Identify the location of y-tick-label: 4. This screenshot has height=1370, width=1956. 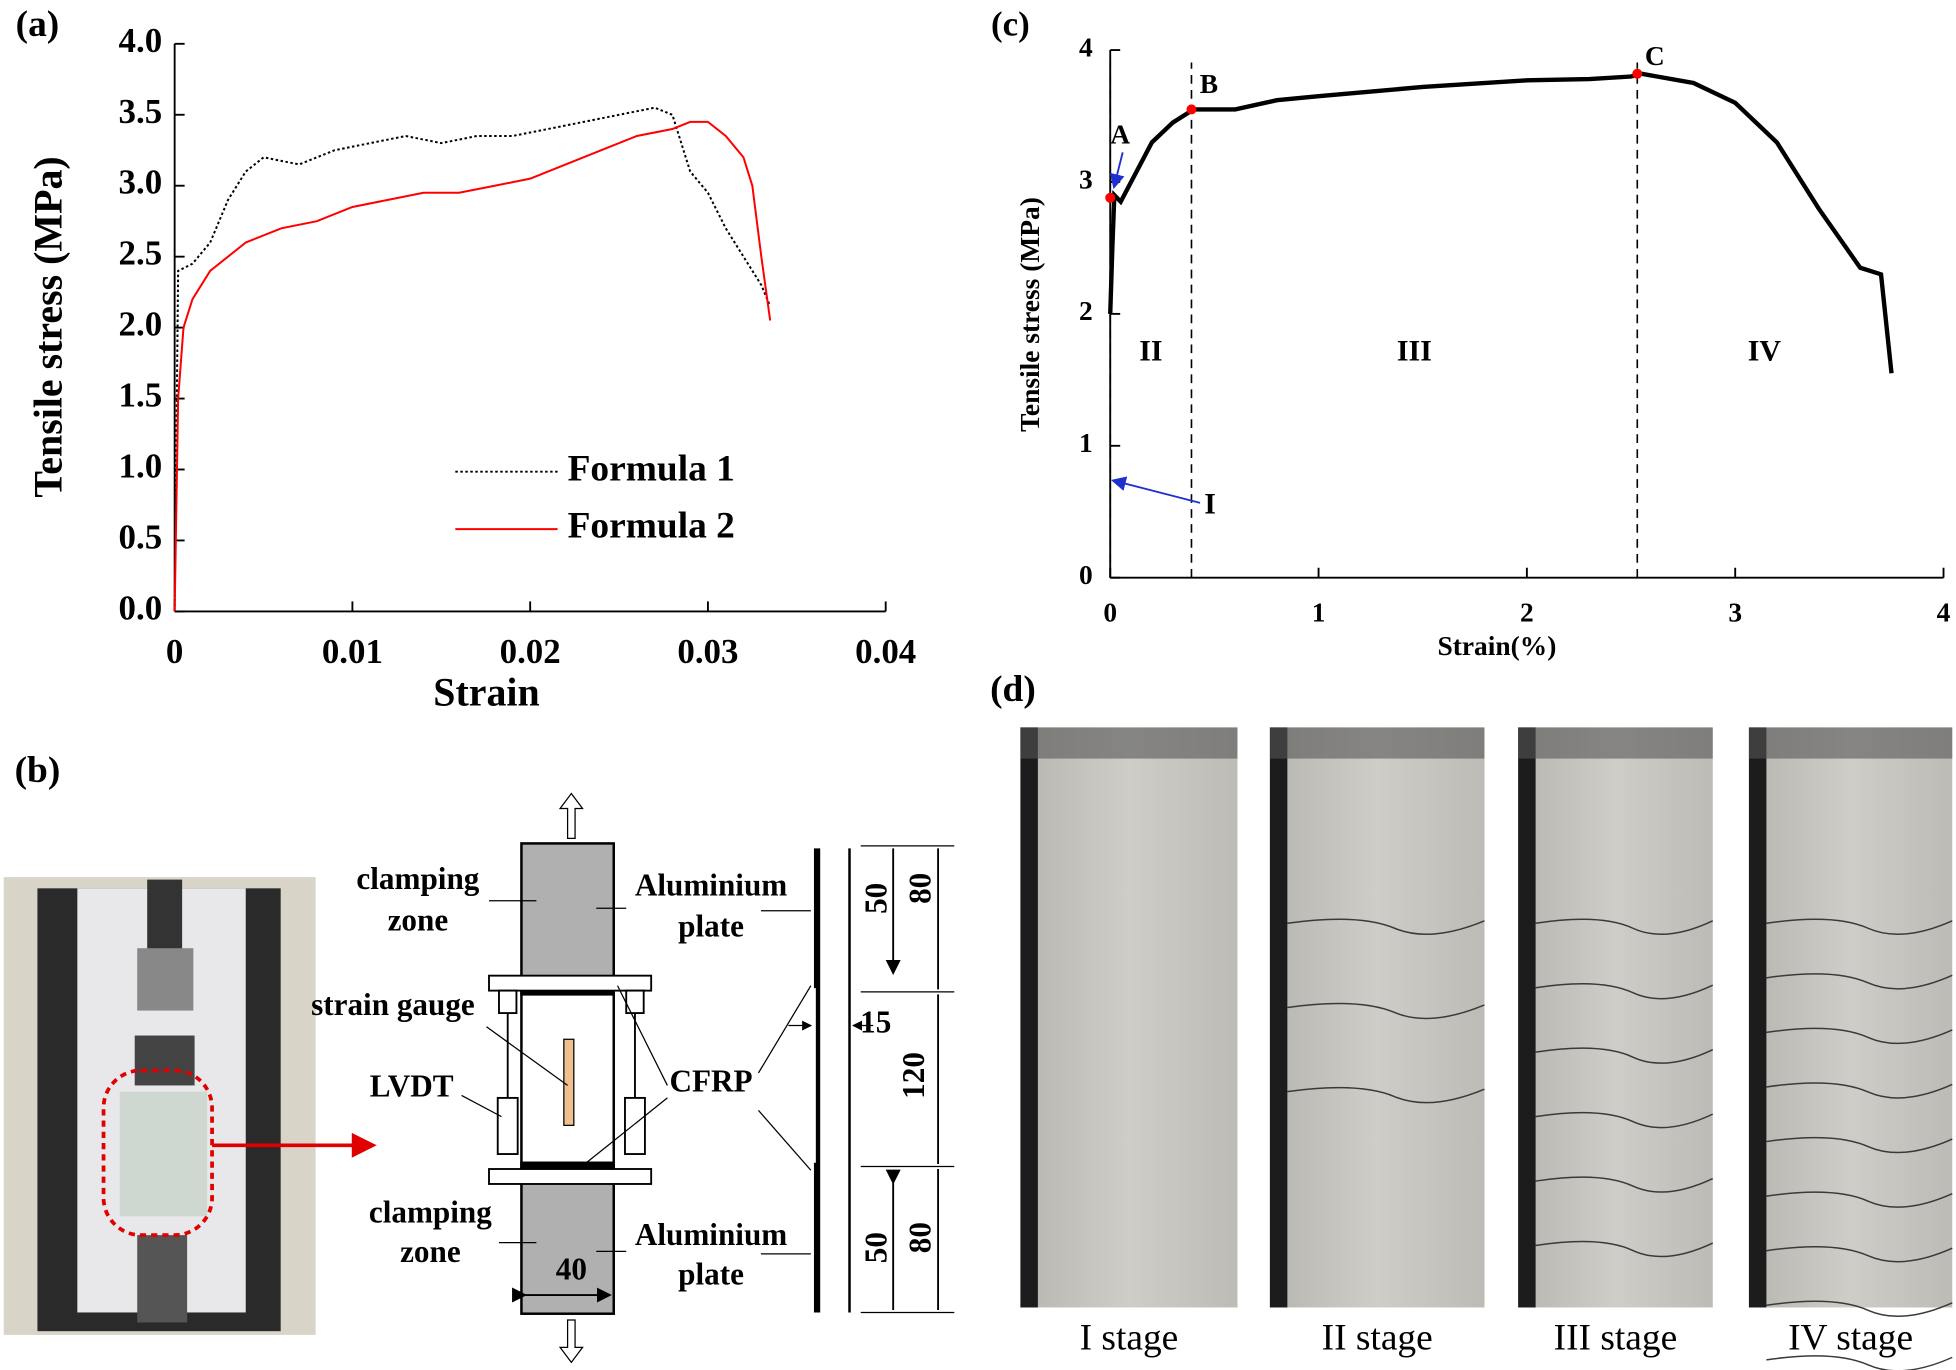
(1086, 47).